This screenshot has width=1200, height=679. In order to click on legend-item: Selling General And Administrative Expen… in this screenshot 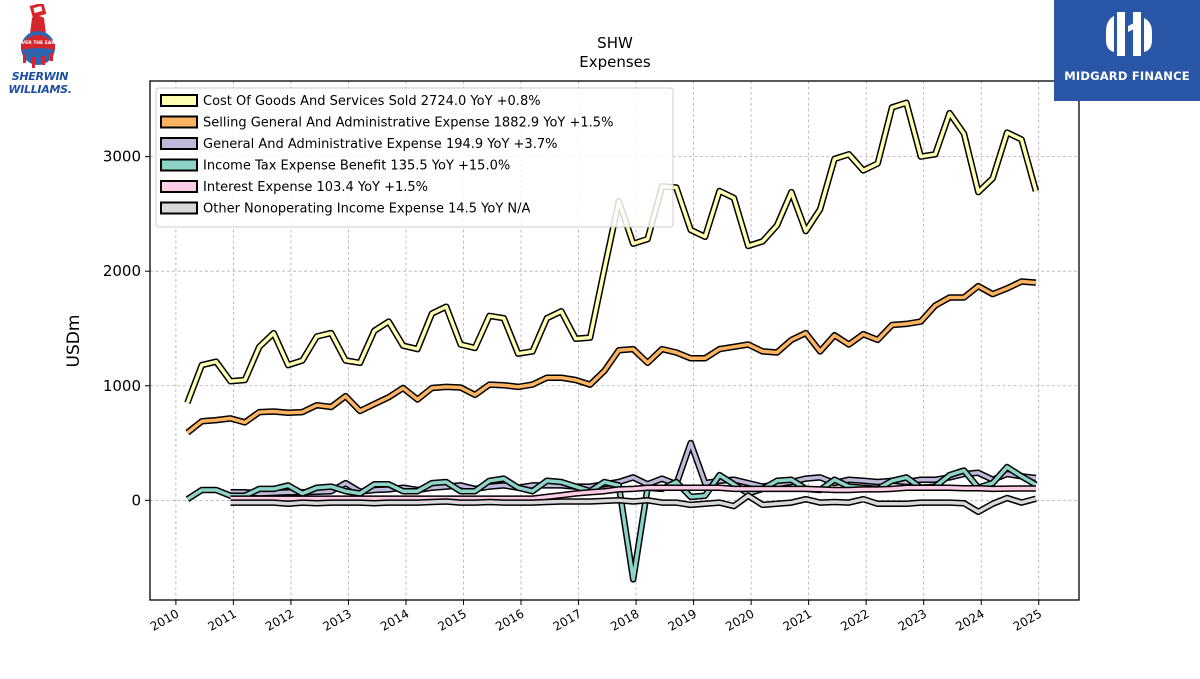, I will do `click(386, 123)`.